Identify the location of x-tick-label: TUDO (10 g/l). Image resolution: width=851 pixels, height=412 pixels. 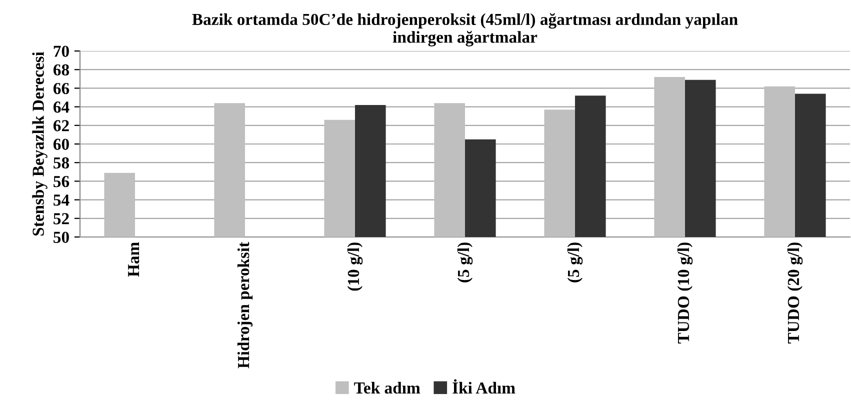
(685, 293).